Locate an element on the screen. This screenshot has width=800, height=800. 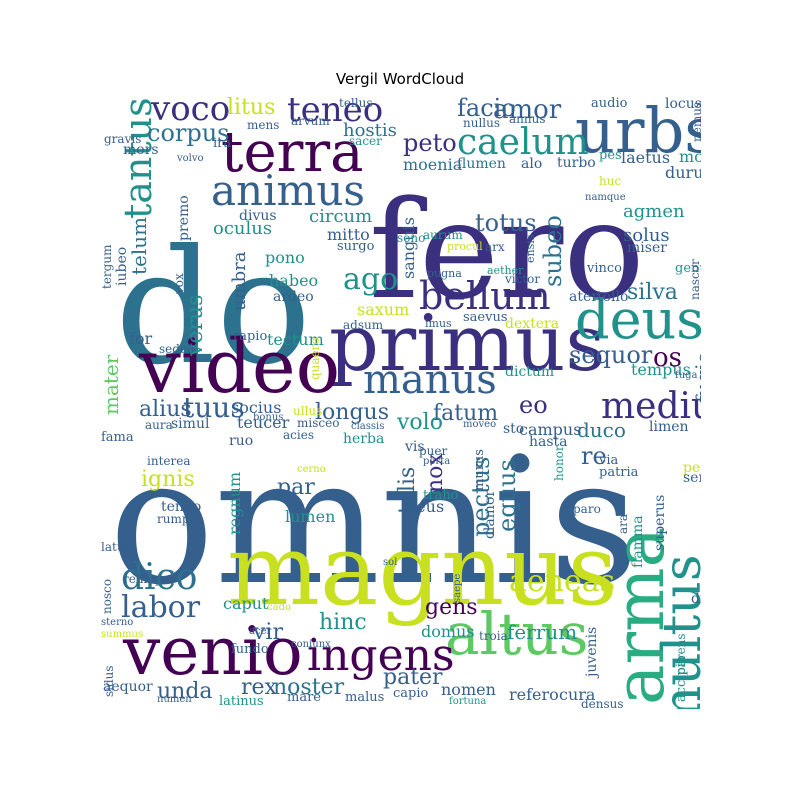
word-traho: traho is located at coordinates (441, 495).